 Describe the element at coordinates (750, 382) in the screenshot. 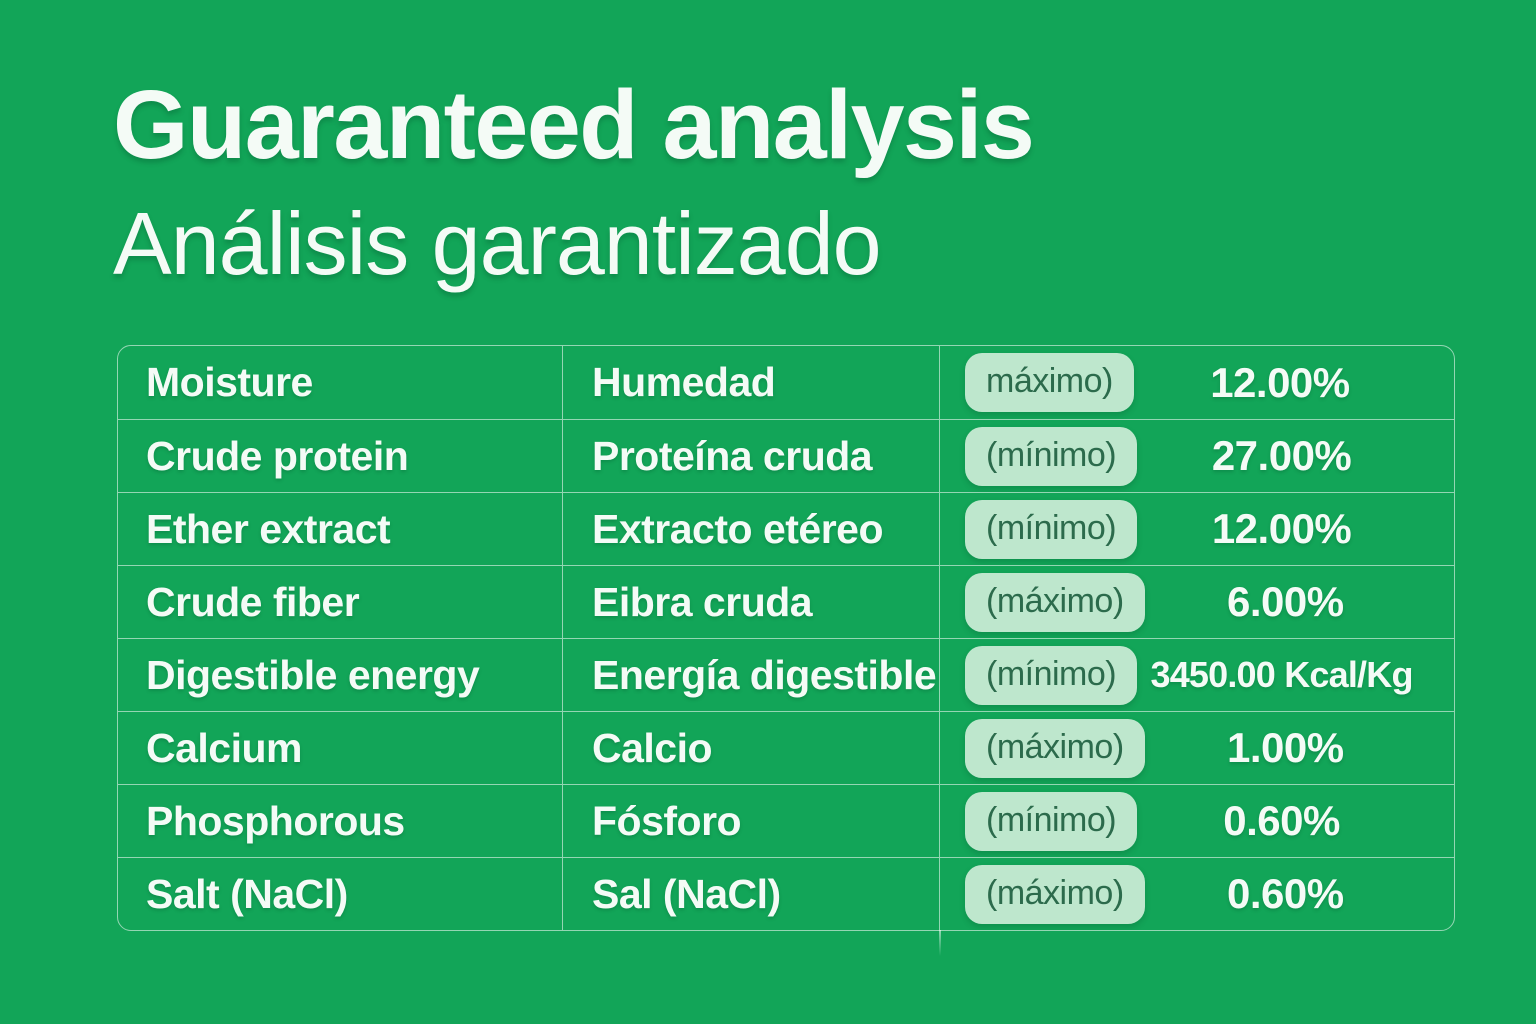

I see `nutrient-name-es: Humedad` at that location.